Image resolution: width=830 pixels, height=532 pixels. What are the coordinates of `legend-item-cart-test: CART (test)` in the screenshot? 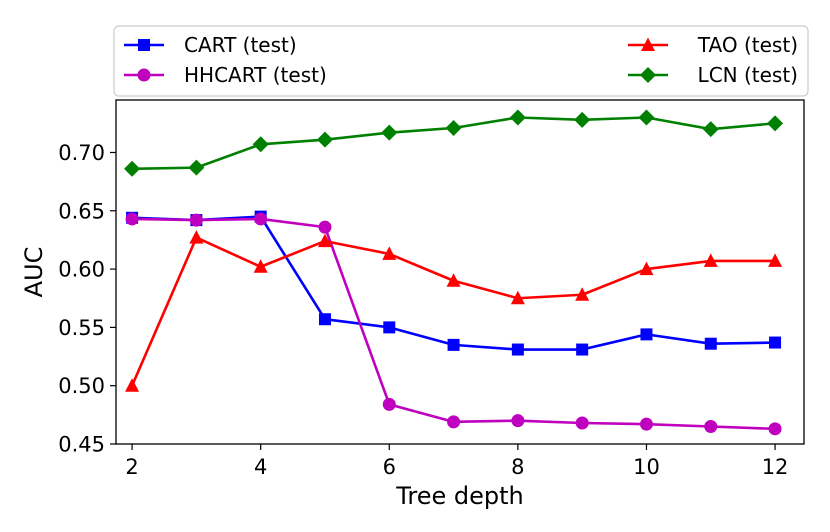 It's located at (210, 45).